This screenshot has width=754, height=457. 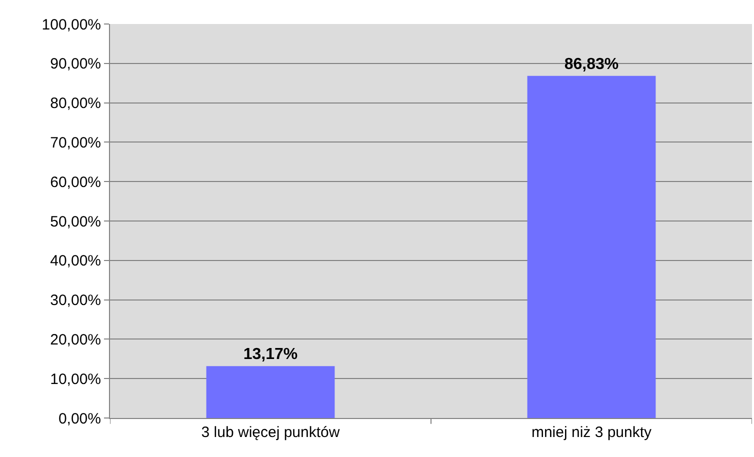 What do you see at coordinates (75, 301) in the screenshot?
I see `y-tick-label: 30,00%` at bounding box center [75, 301].